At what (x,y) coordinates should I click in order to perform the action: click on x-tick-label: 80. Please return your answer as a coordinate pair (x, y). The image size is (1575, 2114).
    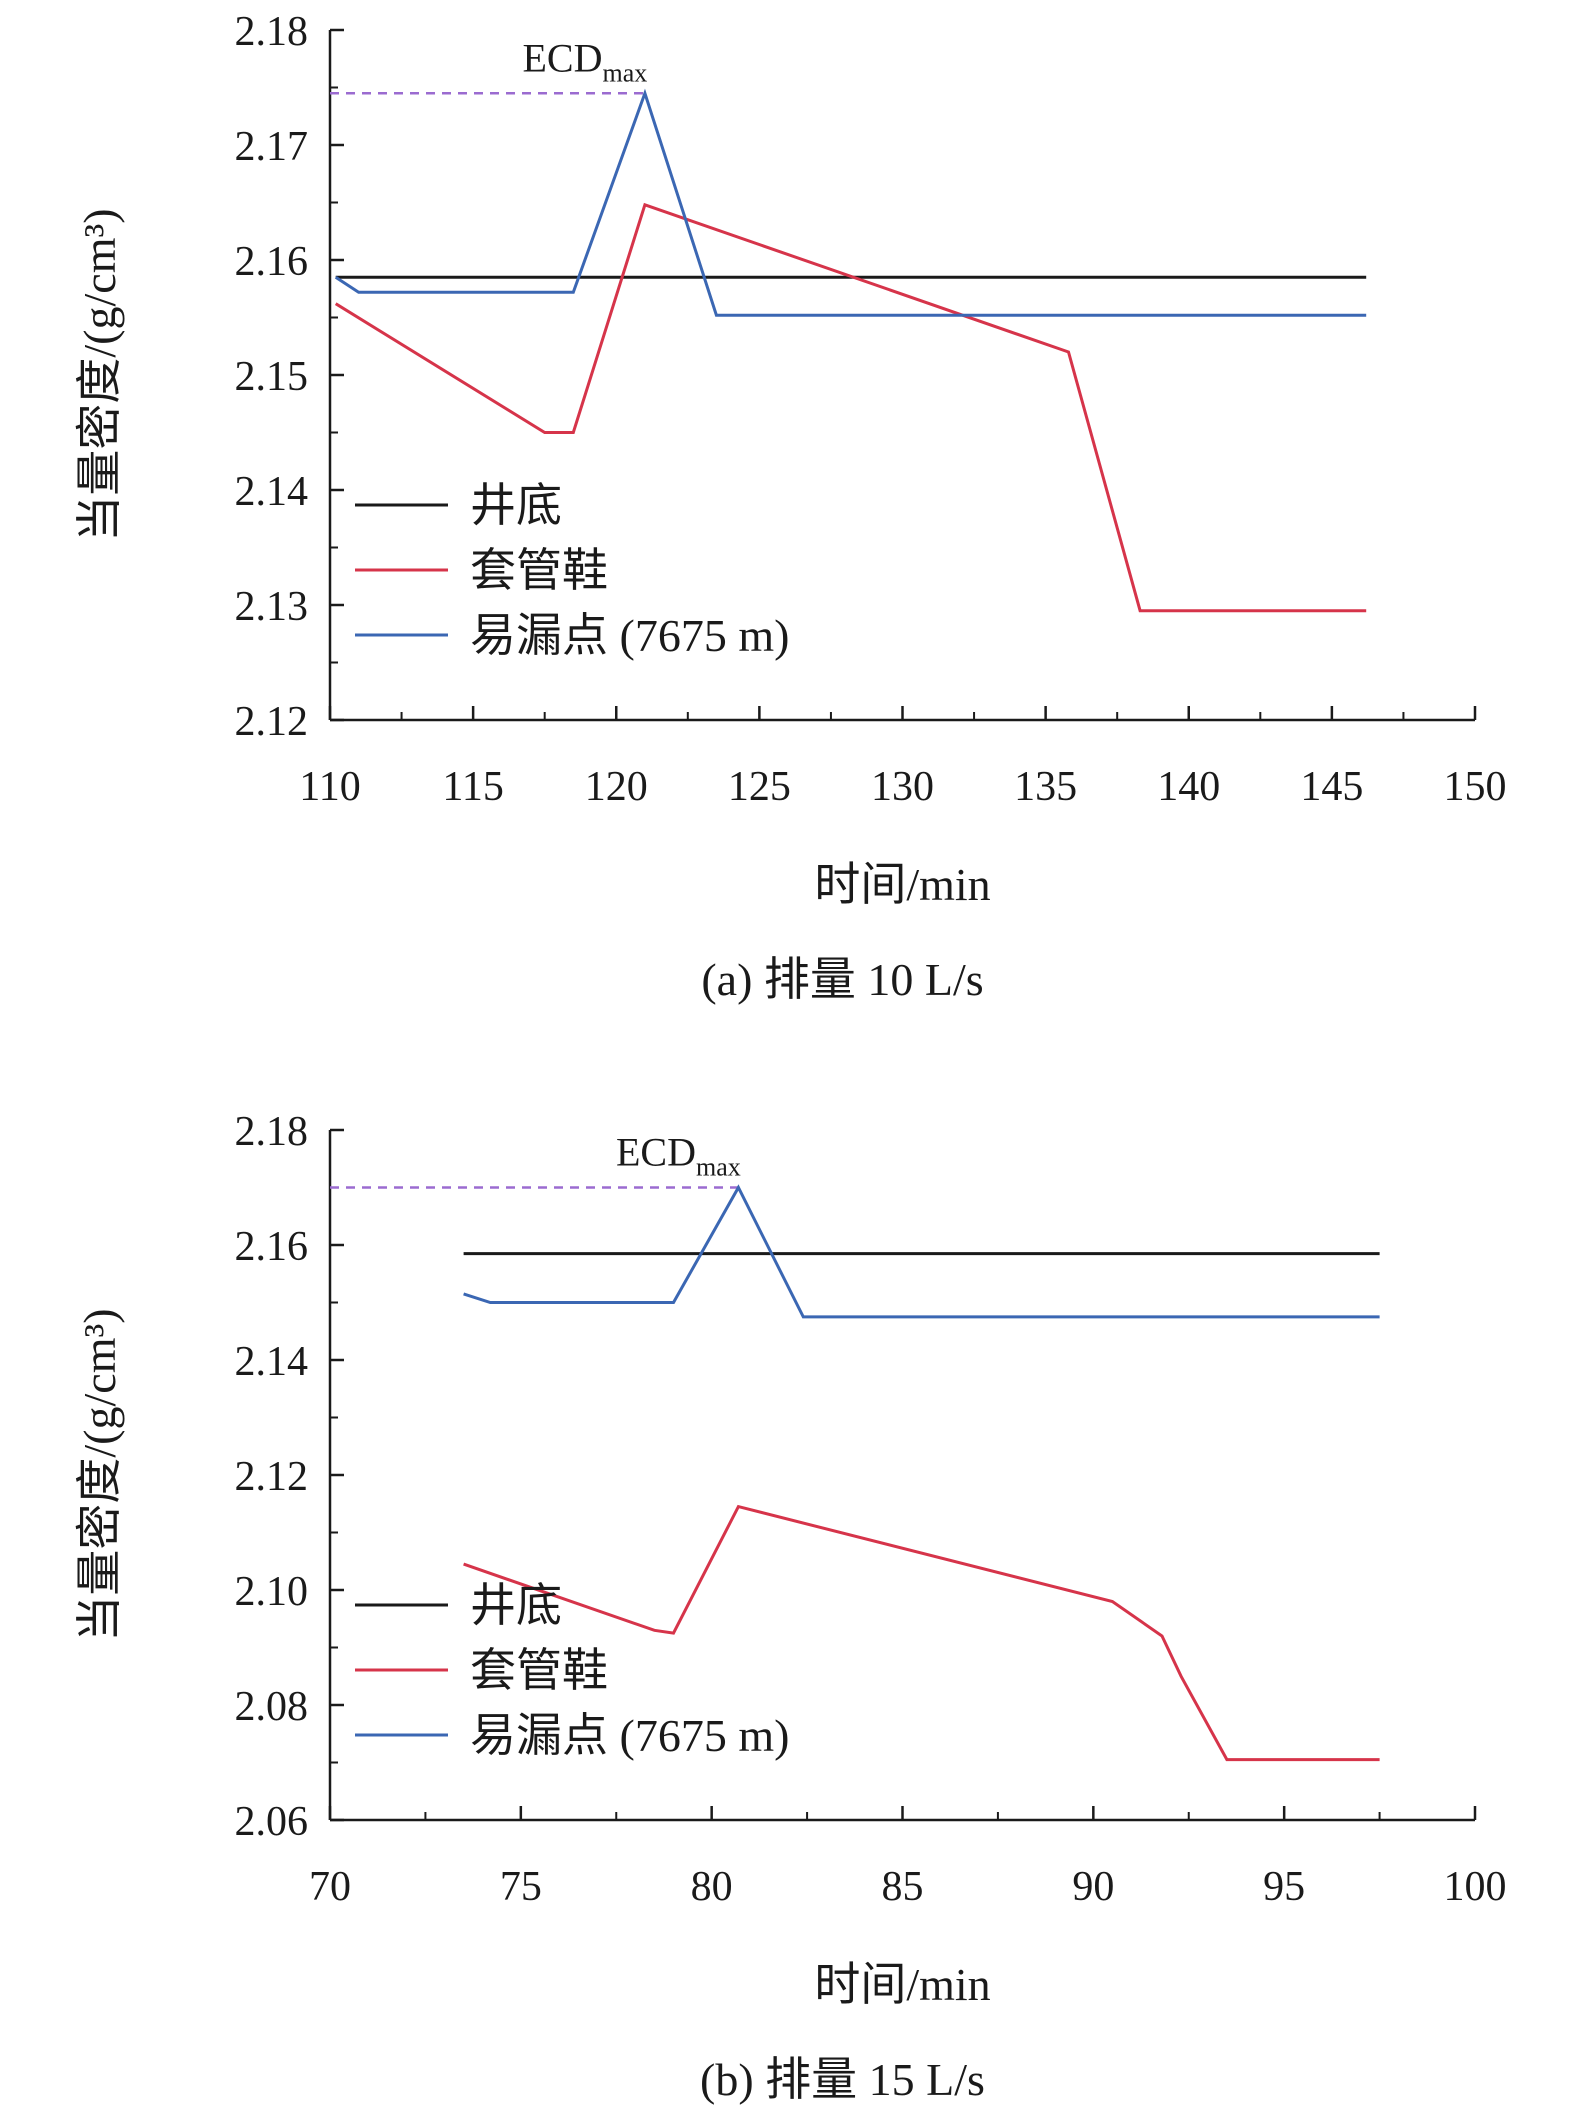
    Looking at the image, I should click on (712, 1887).